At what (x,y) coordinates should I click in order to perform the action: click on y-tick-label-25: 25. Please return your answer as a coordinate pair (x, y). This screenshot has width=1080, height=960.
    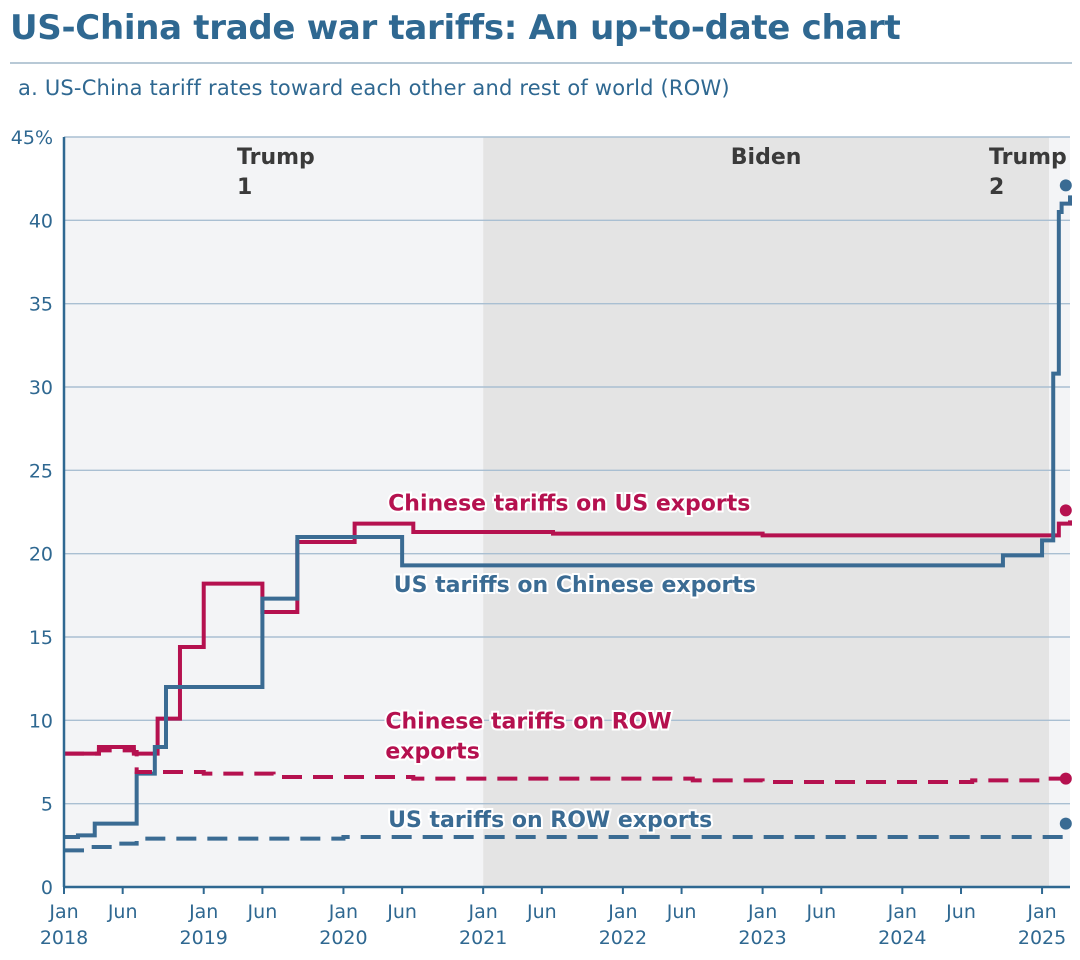
    Looking at the image, I should click on (41, 471).